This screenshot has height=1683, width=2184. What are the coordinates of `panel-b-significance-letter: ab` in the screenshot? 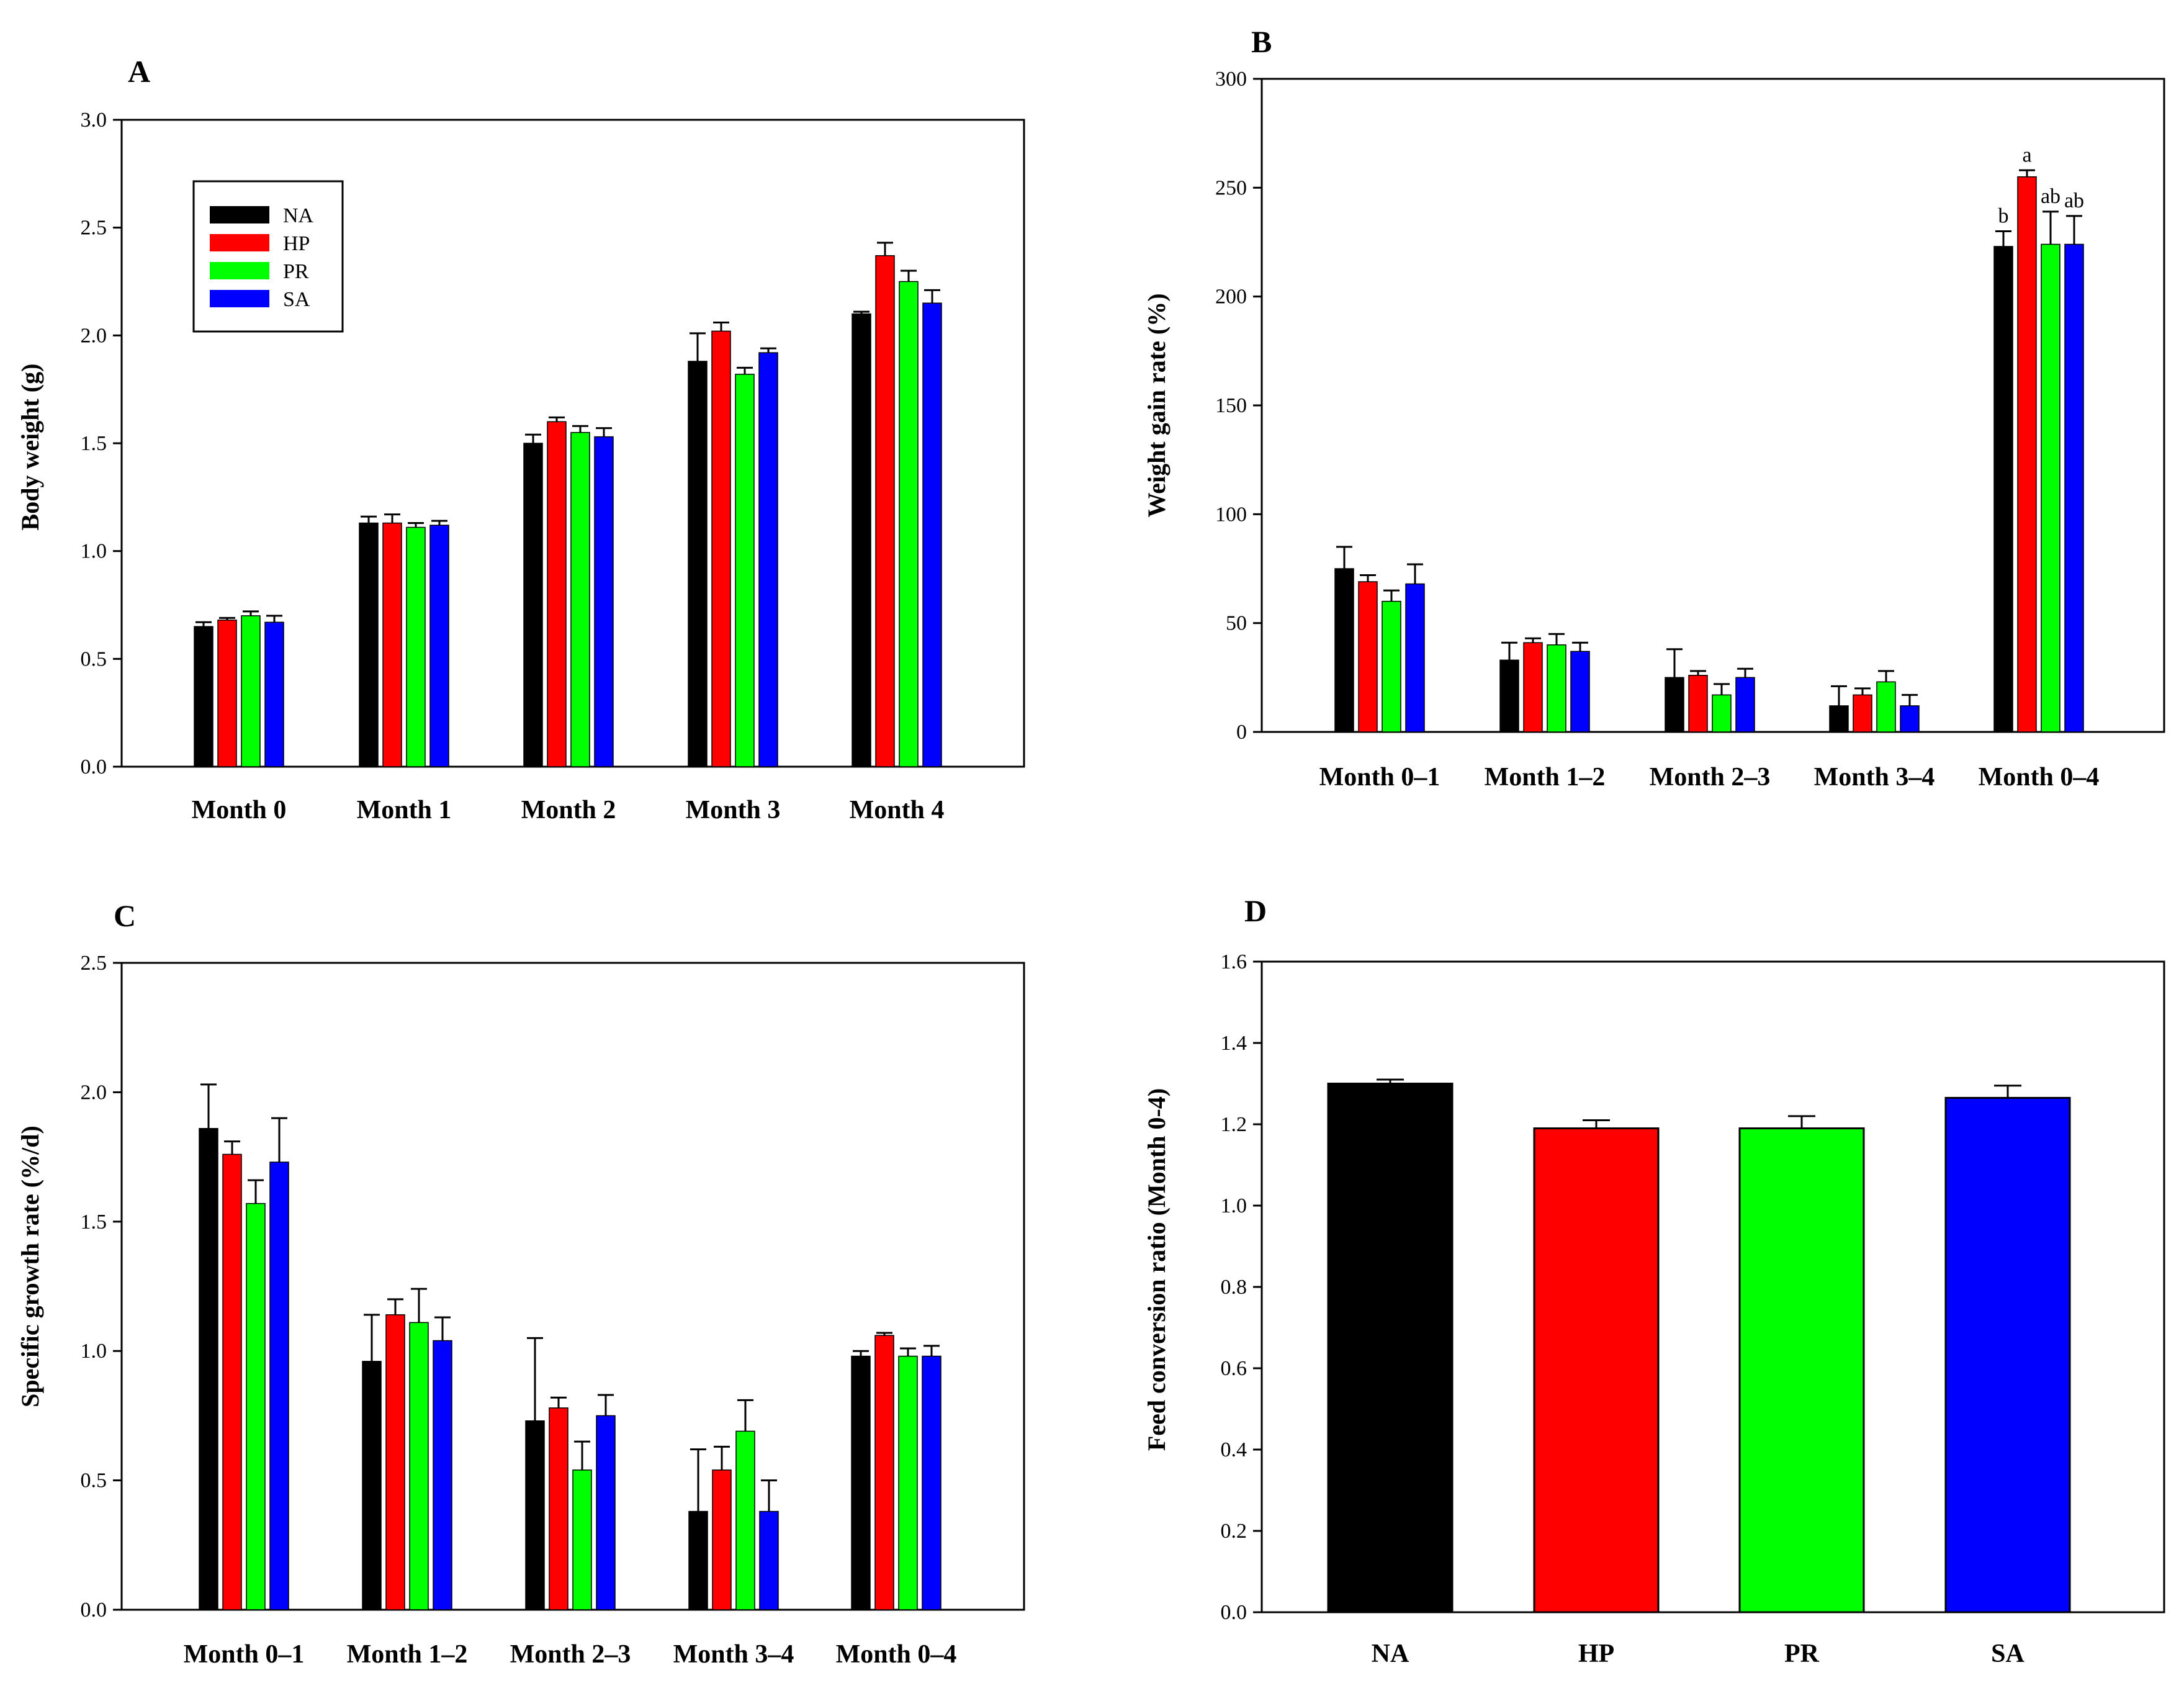 It's located at (2074, 201).